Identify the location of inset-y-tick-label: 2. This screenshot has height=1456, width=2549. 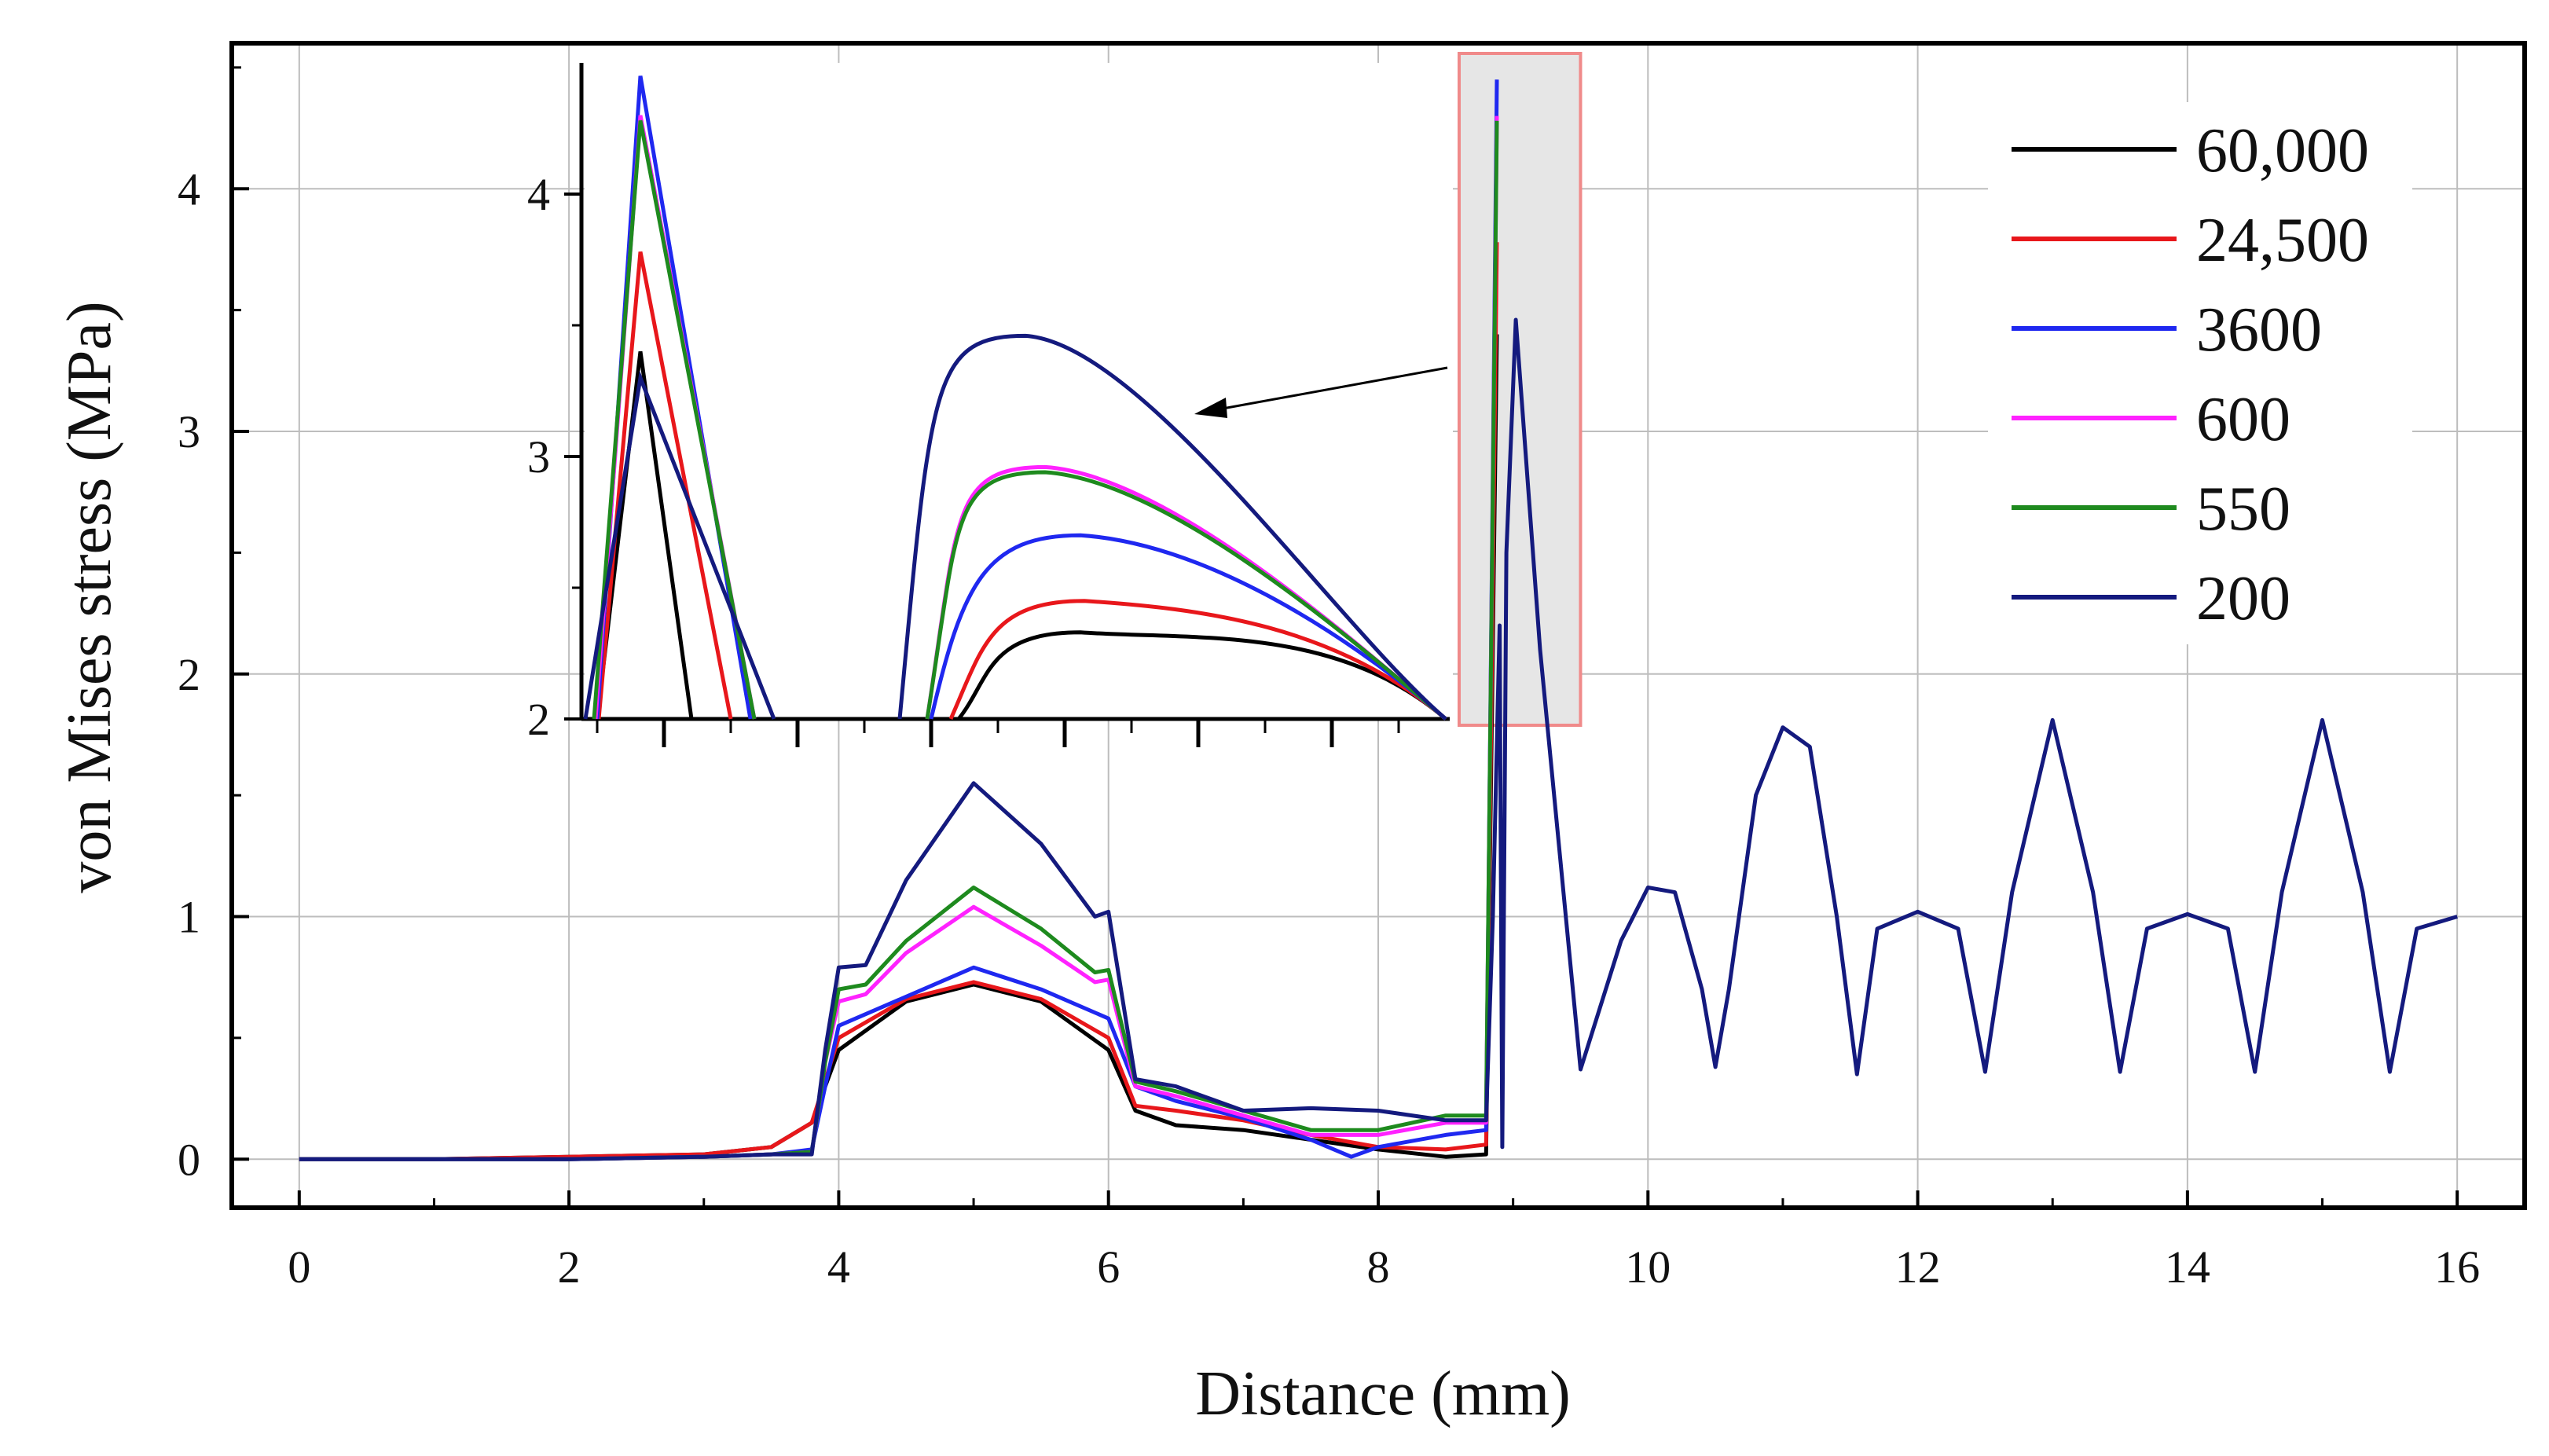
(538, 719).